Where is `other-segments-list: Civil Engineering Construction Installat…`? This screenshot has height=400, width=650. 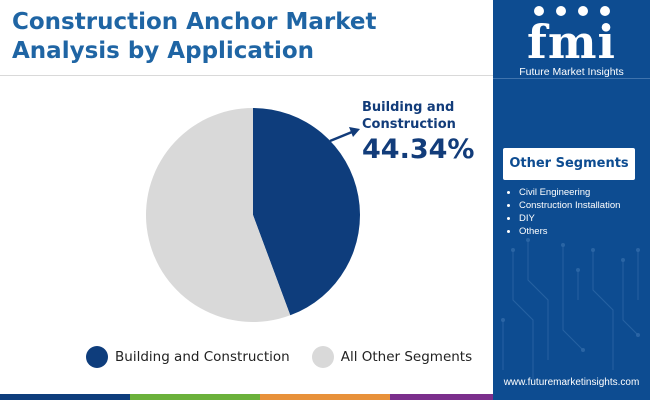
other-segments-list: Civil Engineering Construction Installat… is located at coordinates (562, 212).